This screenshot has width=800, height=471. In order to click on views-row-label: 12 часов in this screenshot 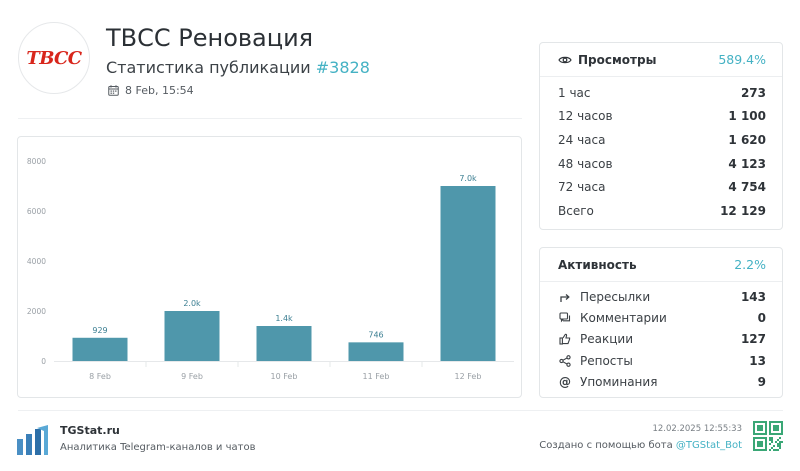, I will do `click(585, 116)`.